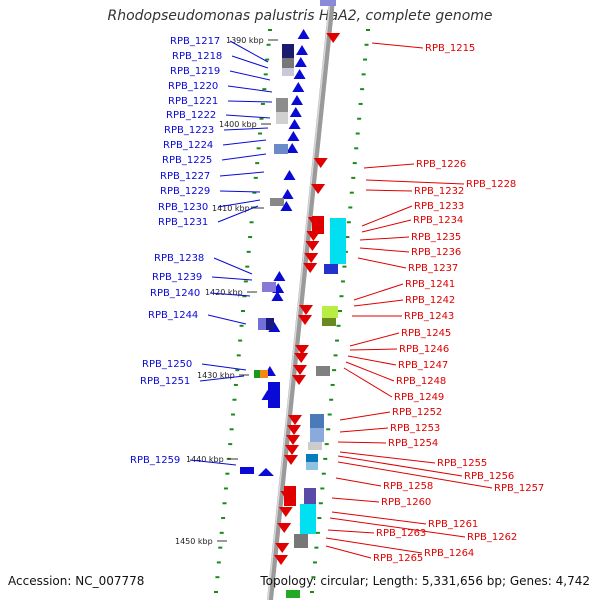 Image resolution: width=600 pixels, height=600 pixels. Describe the element at coordinates (167, 364) in the screenshot. I see `forward-gene-label: RPB_1250` at that location.